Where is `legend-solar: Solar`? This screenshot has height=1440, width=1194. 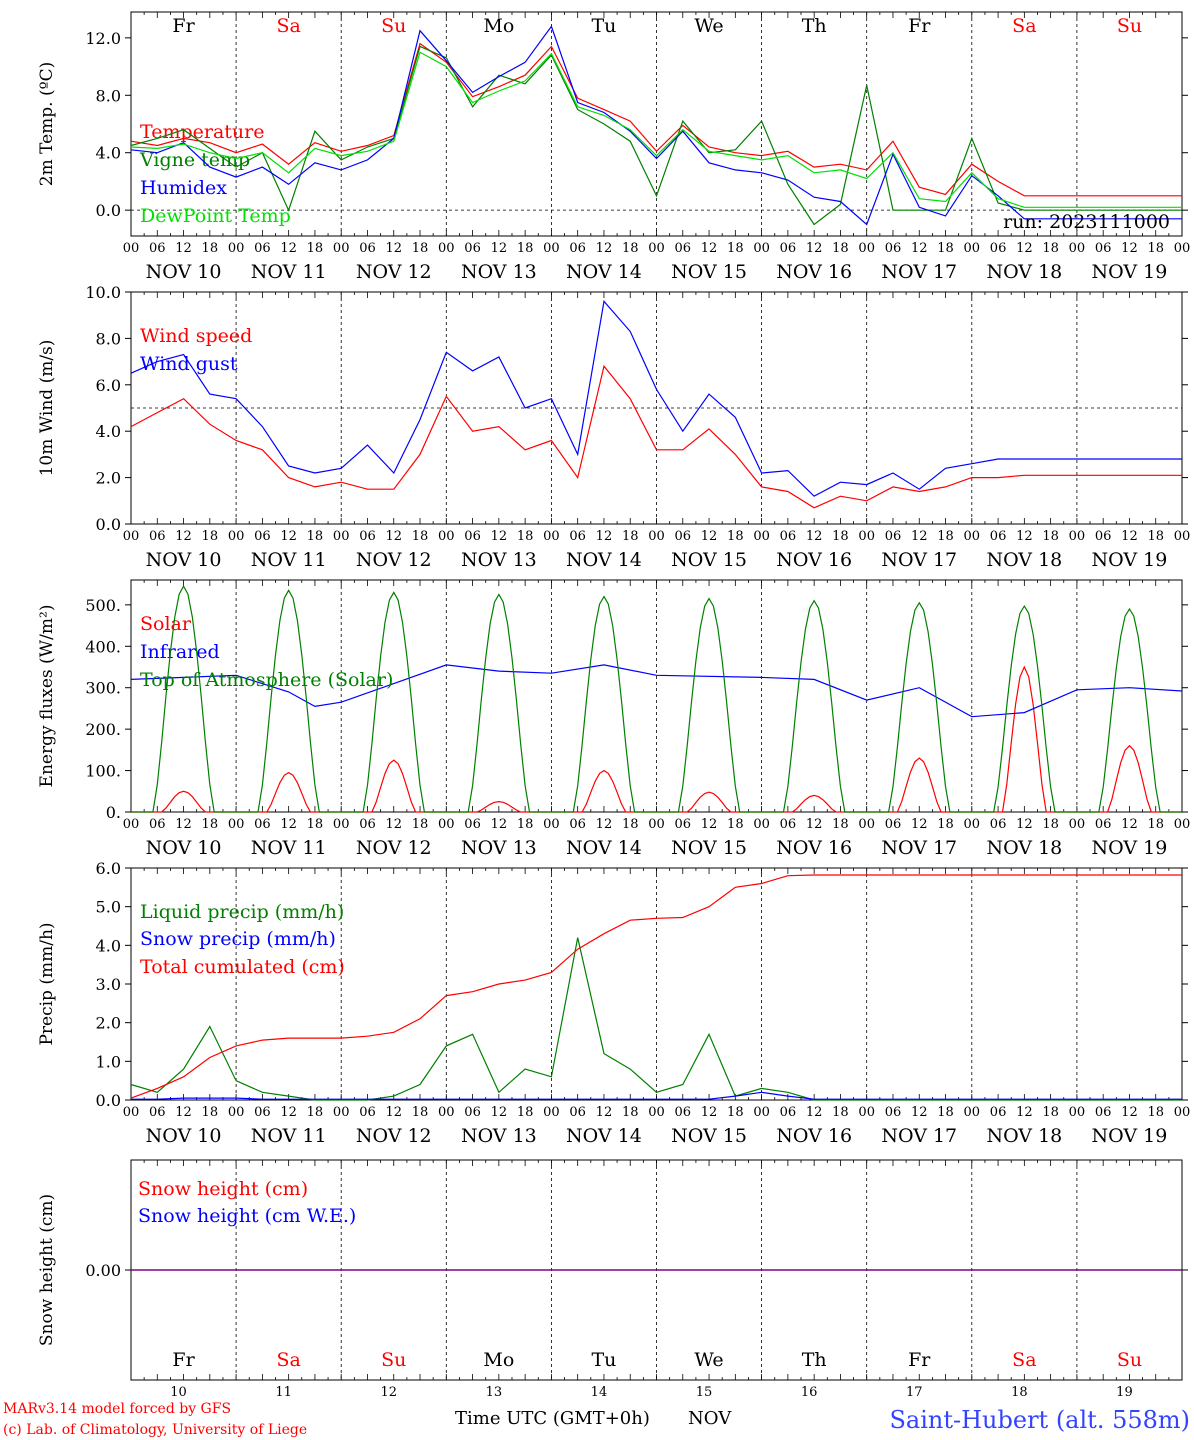 legend-solar: Solar is located at coordinates (166, 624).